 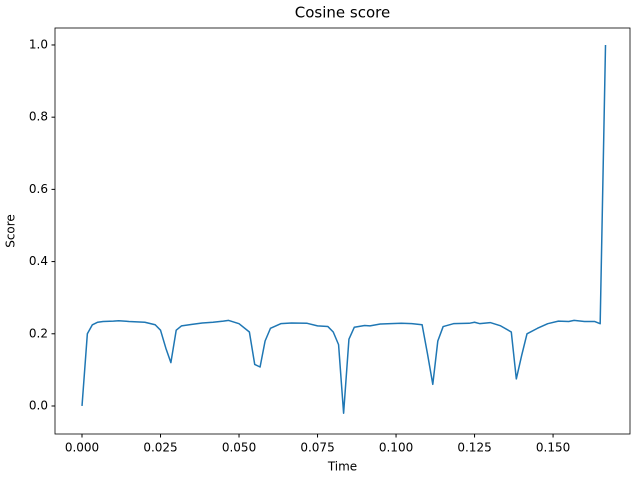 I want to click on x-axis-label: Time, so click(x=342, y=467).